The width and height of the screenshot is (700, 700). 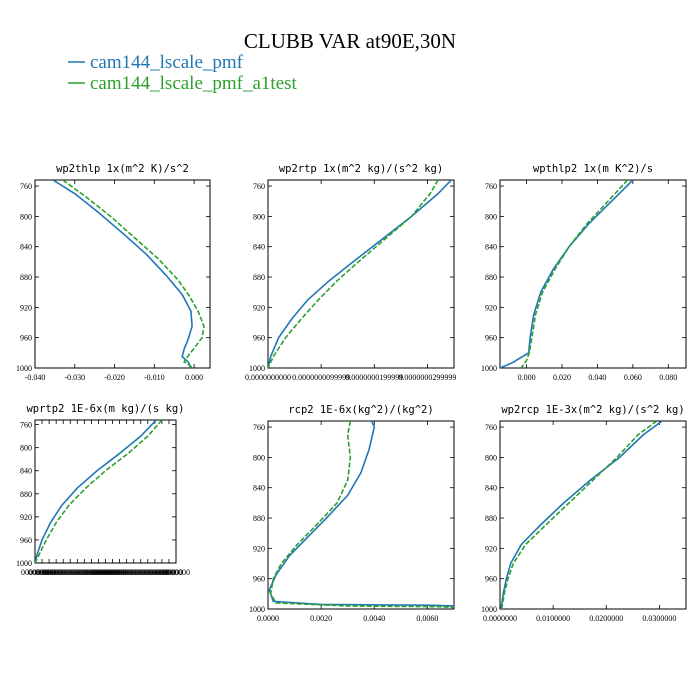 I want to click on x-tick-label: 0.080, so click(x=668, y=377).